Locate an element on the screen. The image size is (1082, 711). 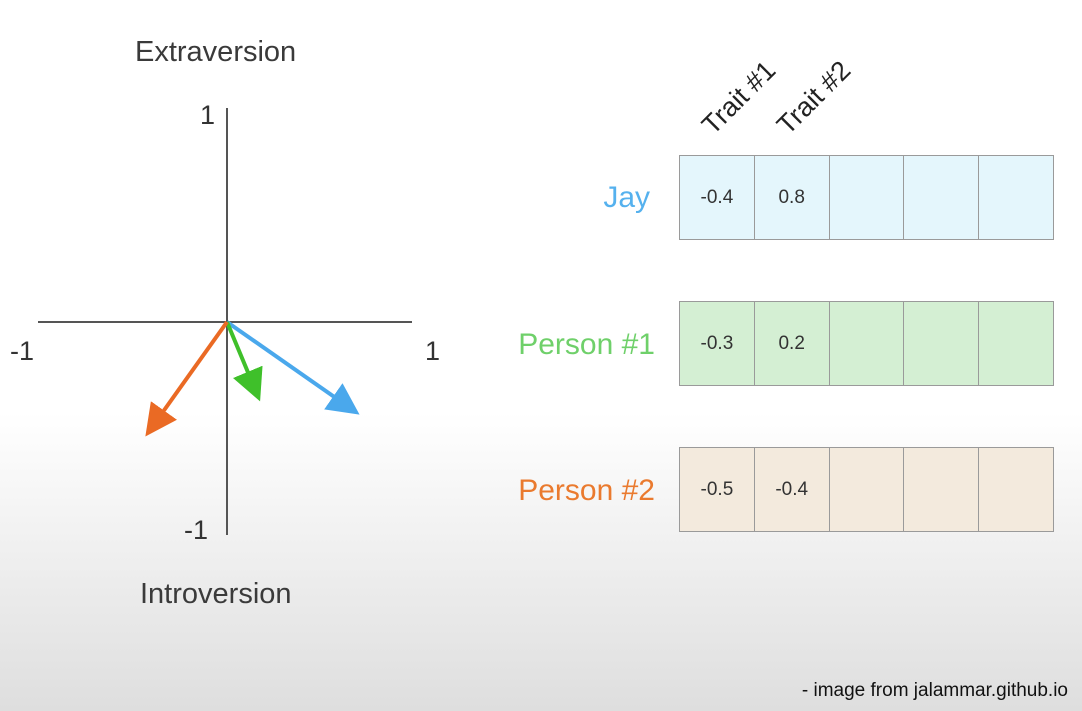
vector-row-person-1: -0.3 0.2 is located at coordinates (866, 343).